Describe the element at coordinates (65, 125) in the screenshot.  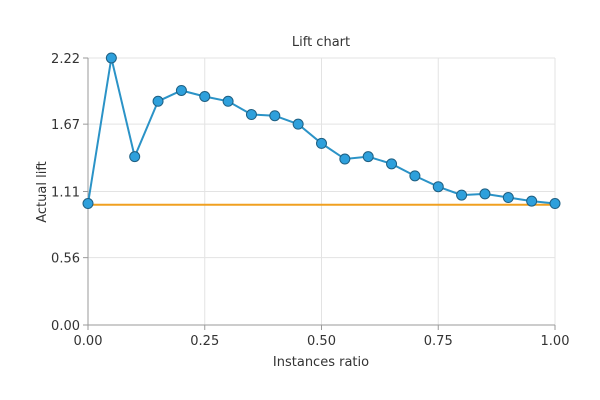
I see `y-tick-label: 1.67` at that location.